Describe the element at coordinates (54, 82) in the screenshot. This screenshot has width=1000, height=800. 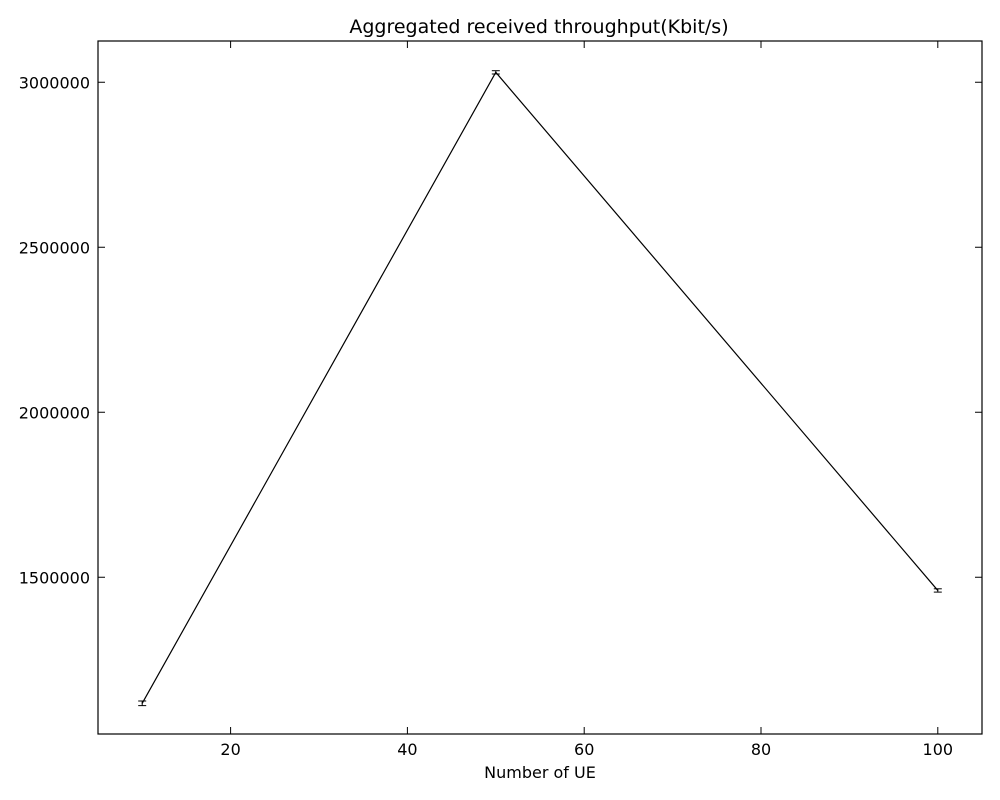
I see `y-tick-label: 3000000` at that location.